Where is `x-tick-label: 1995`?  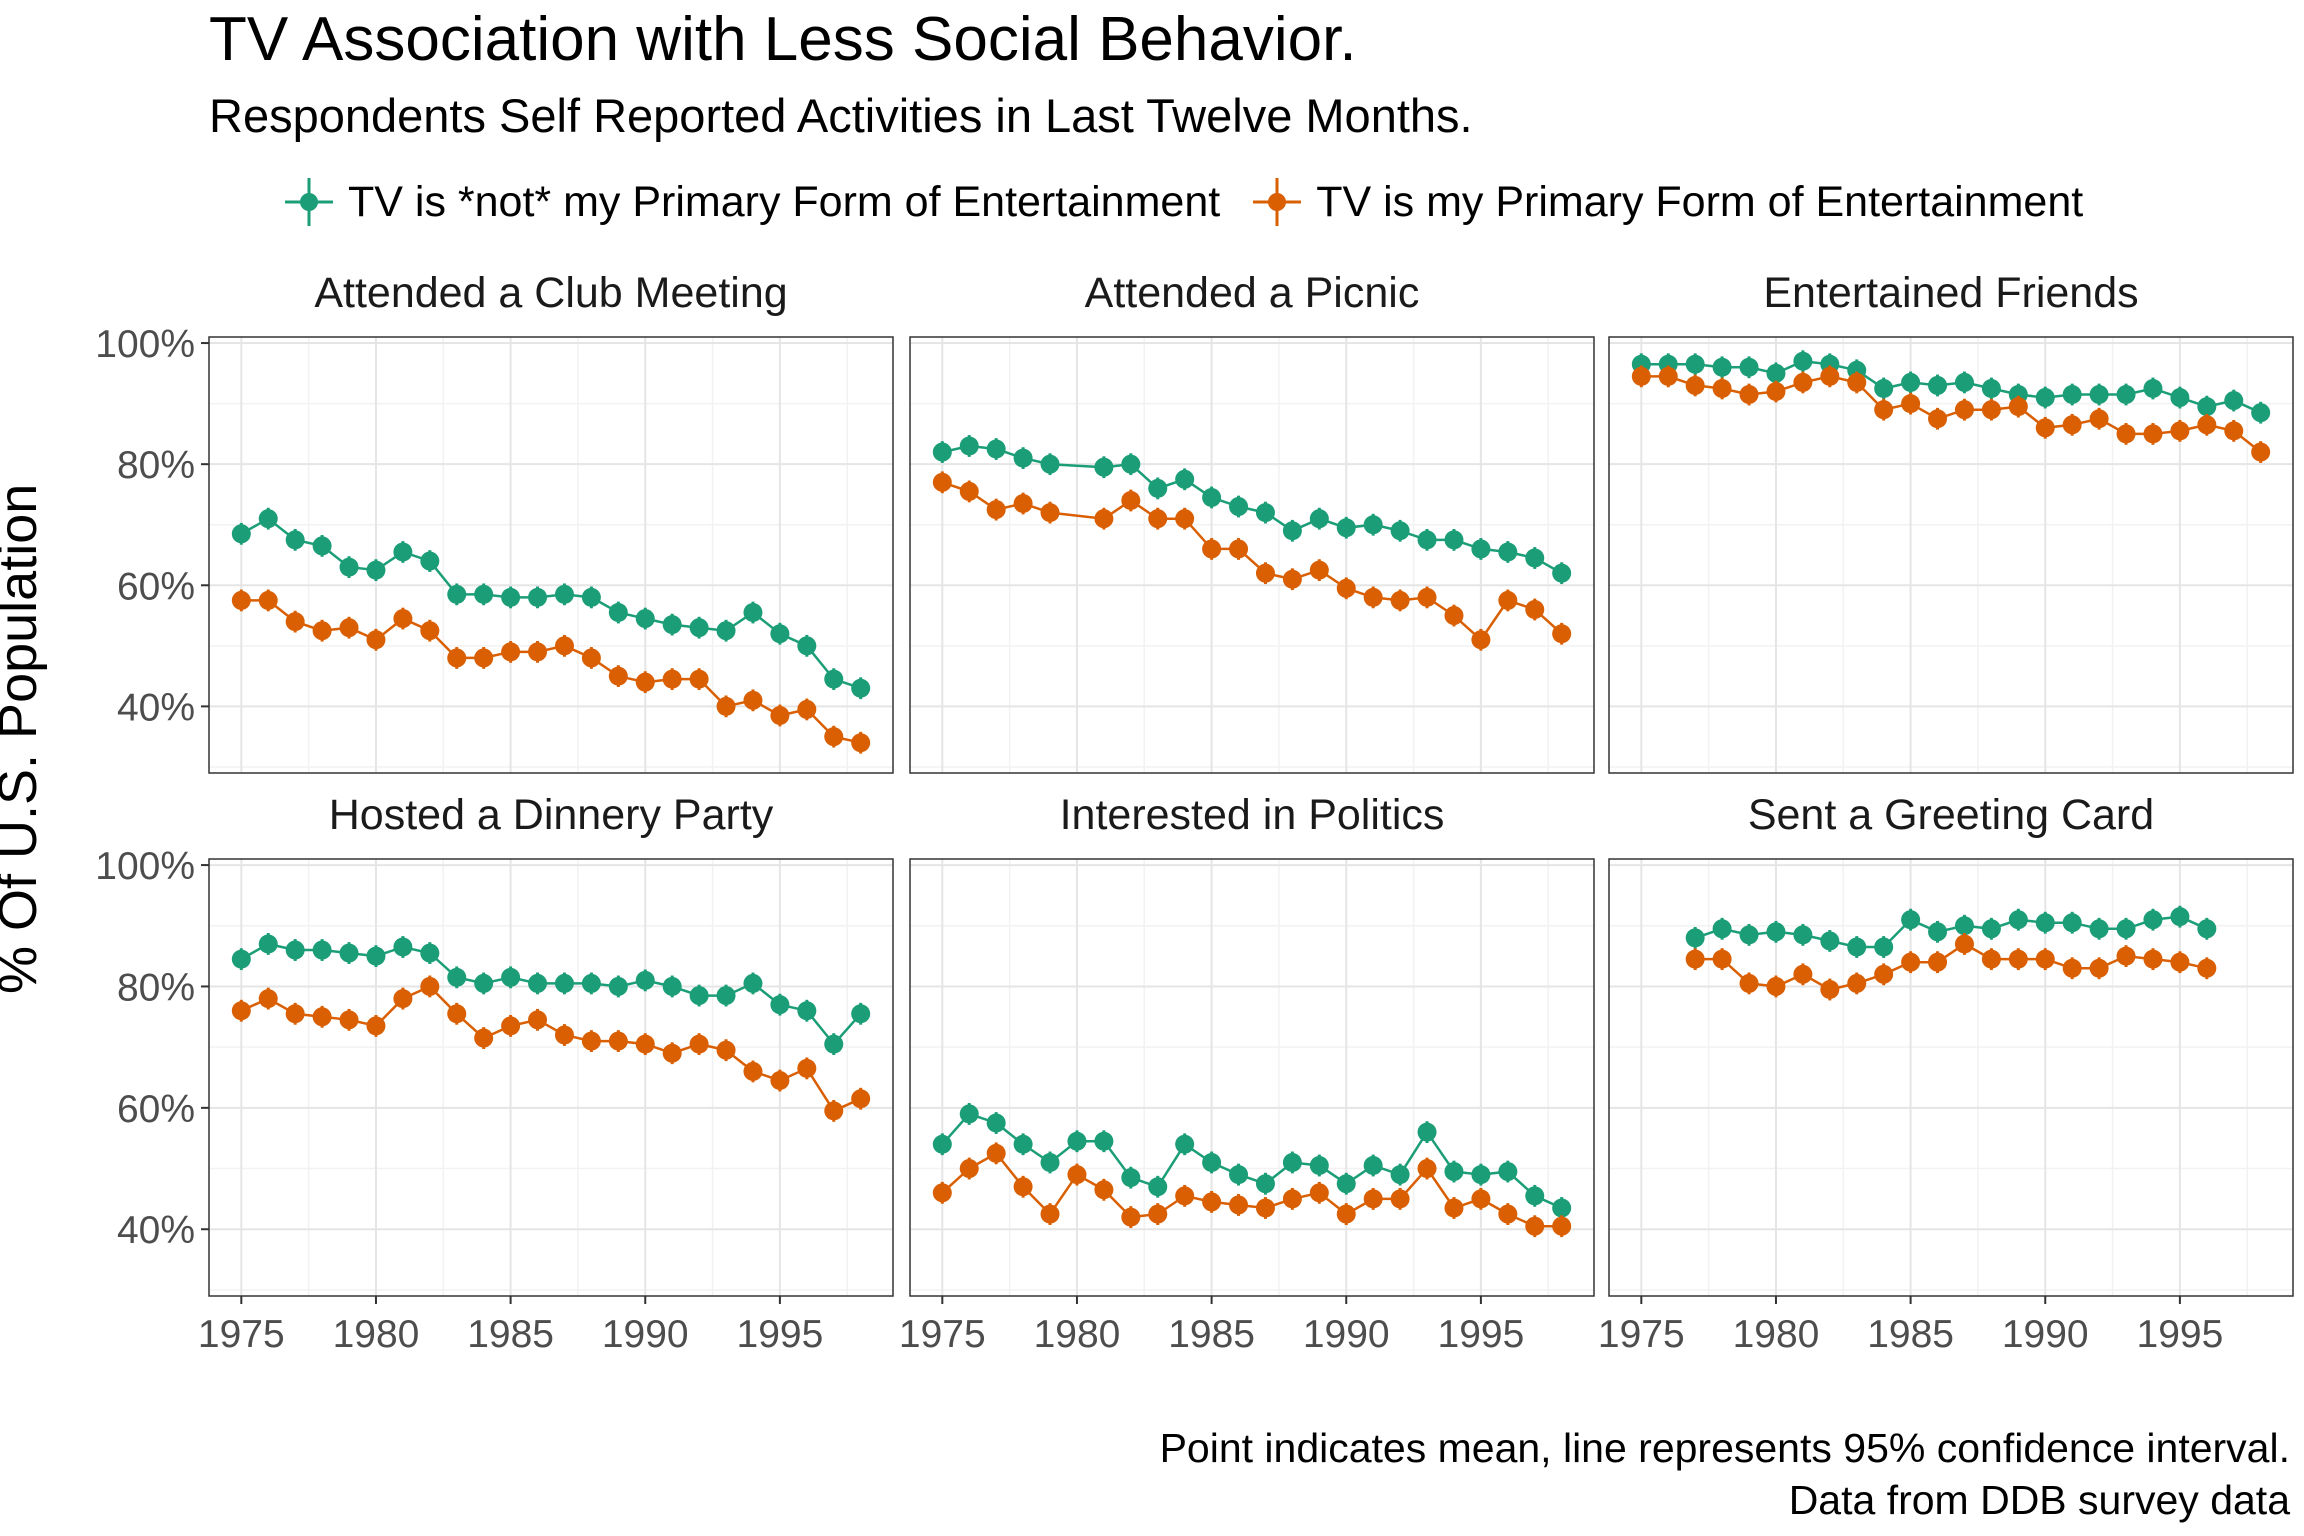 x-tick-label: 1995 is located at coordinates (2180, 1334).